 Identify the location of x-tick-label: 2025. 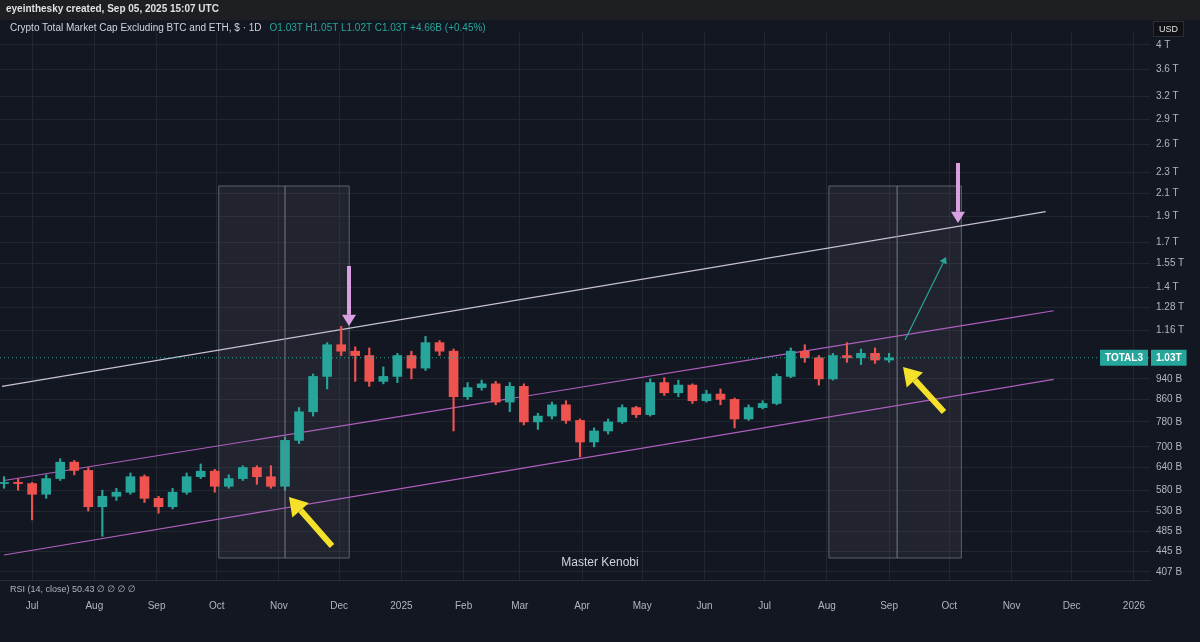
(401, 605).